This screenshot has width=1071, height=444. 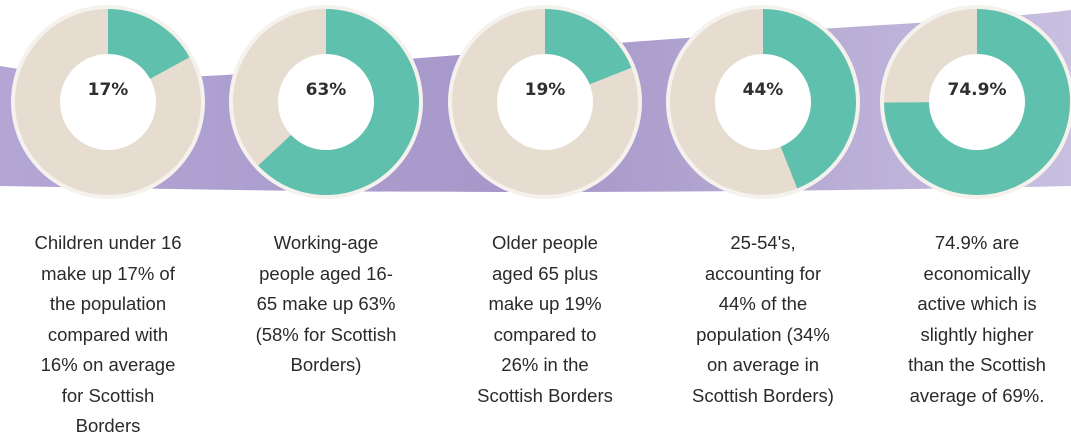 What do you see at coordinates (545, 334) in the screenshot?
I see `caption-line: compared to` at bounding box center [545, 334].